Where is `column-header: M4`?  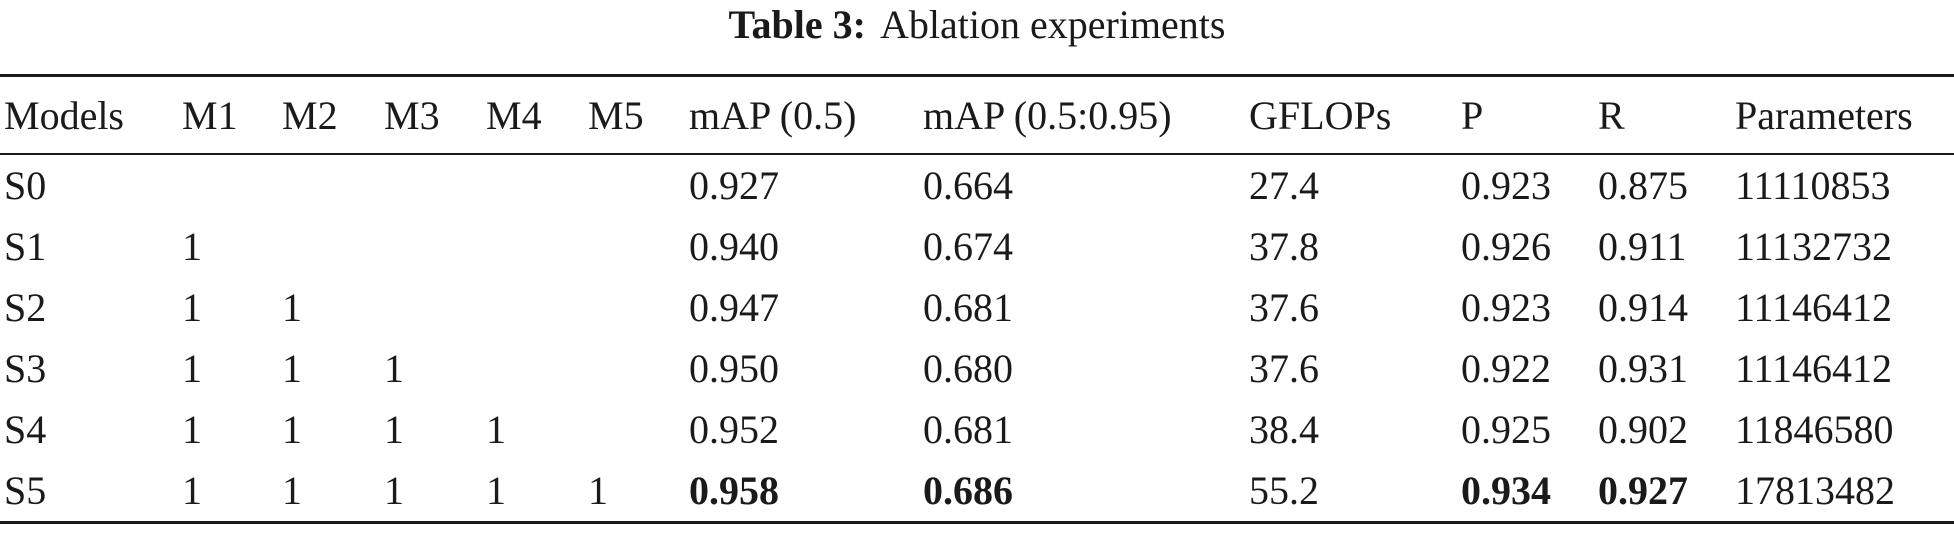
column-header: M4 is located at coordinates (514, 115).